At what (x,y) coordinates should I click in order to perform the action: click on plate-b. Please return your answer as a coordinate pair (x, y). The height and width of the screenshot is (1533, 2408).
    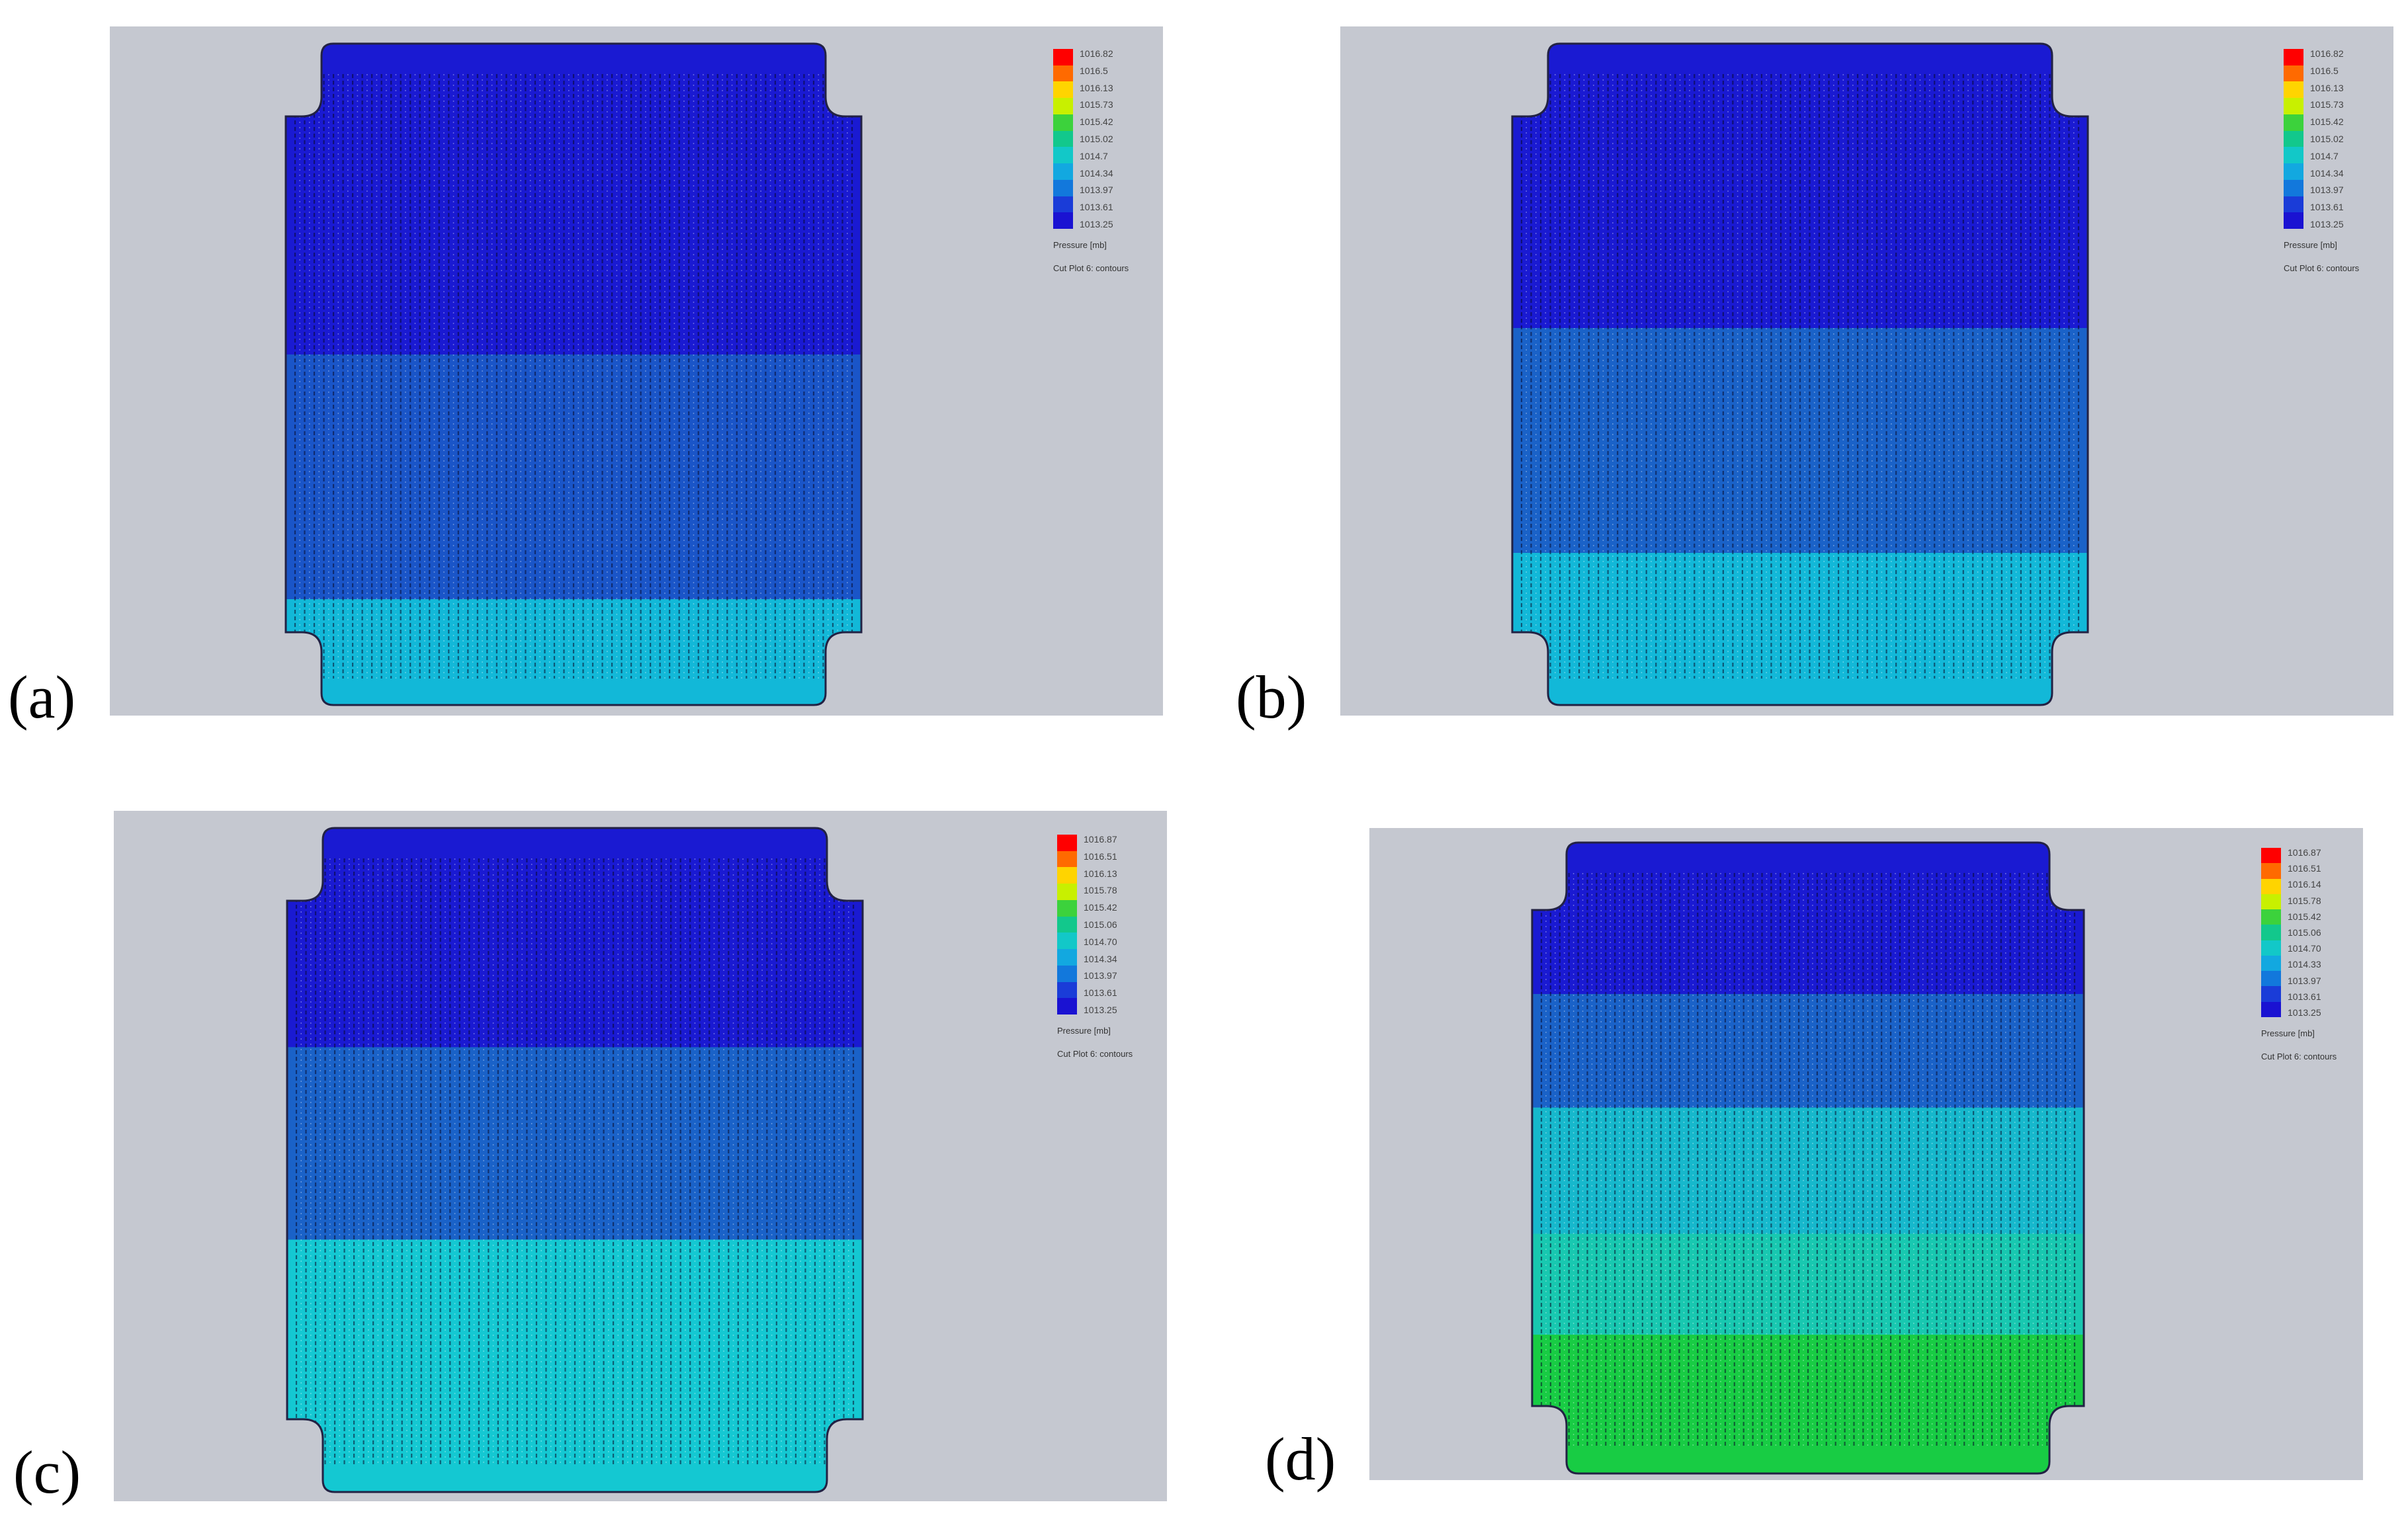
    Looking at the image, I should click on (1800, 374).